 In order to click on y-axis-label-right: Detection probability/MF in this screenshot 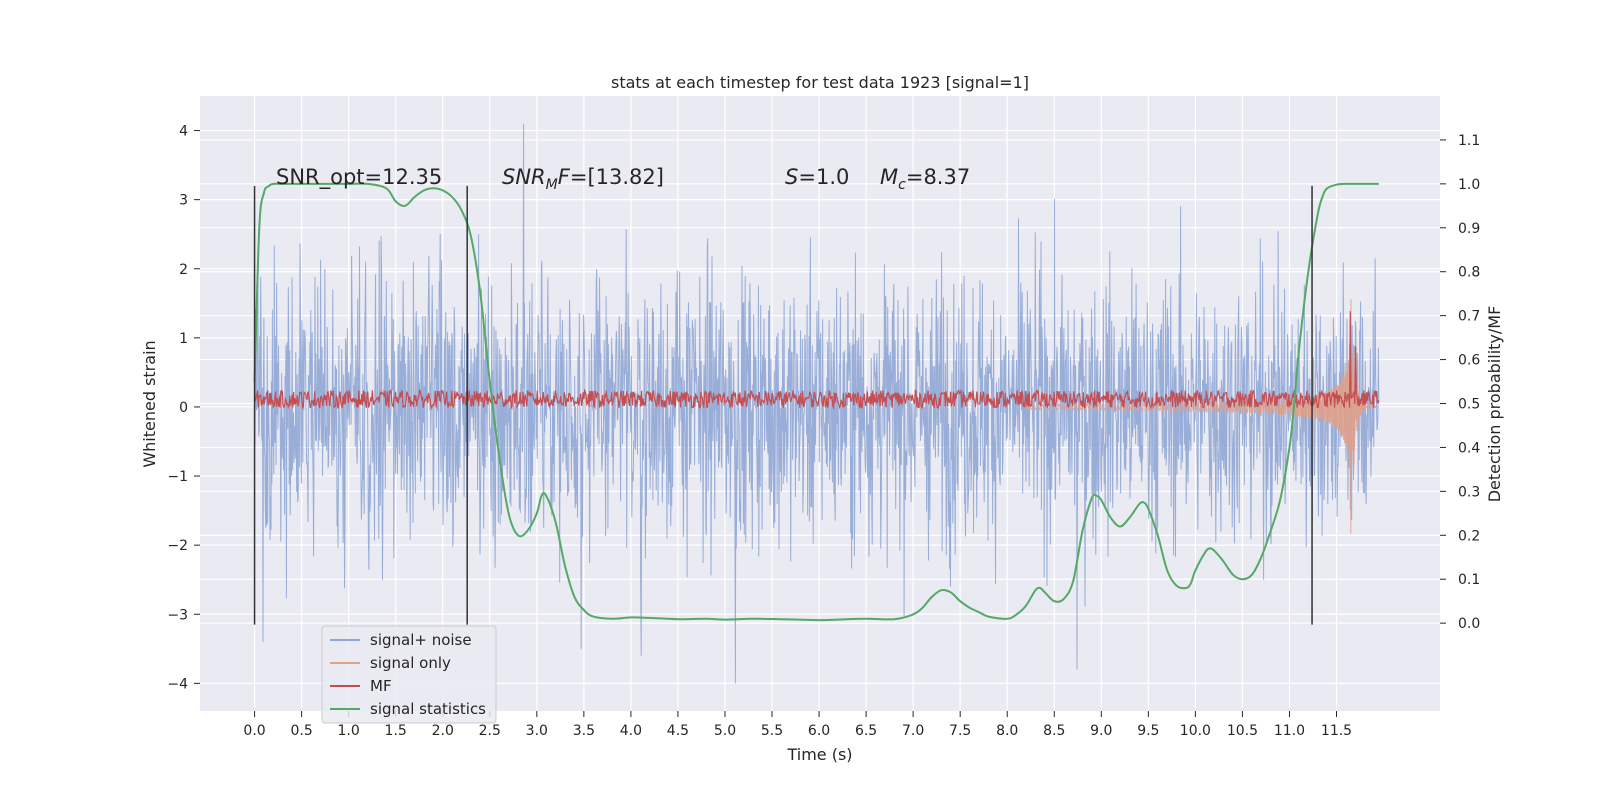, I will do `click(1494, 404)`.